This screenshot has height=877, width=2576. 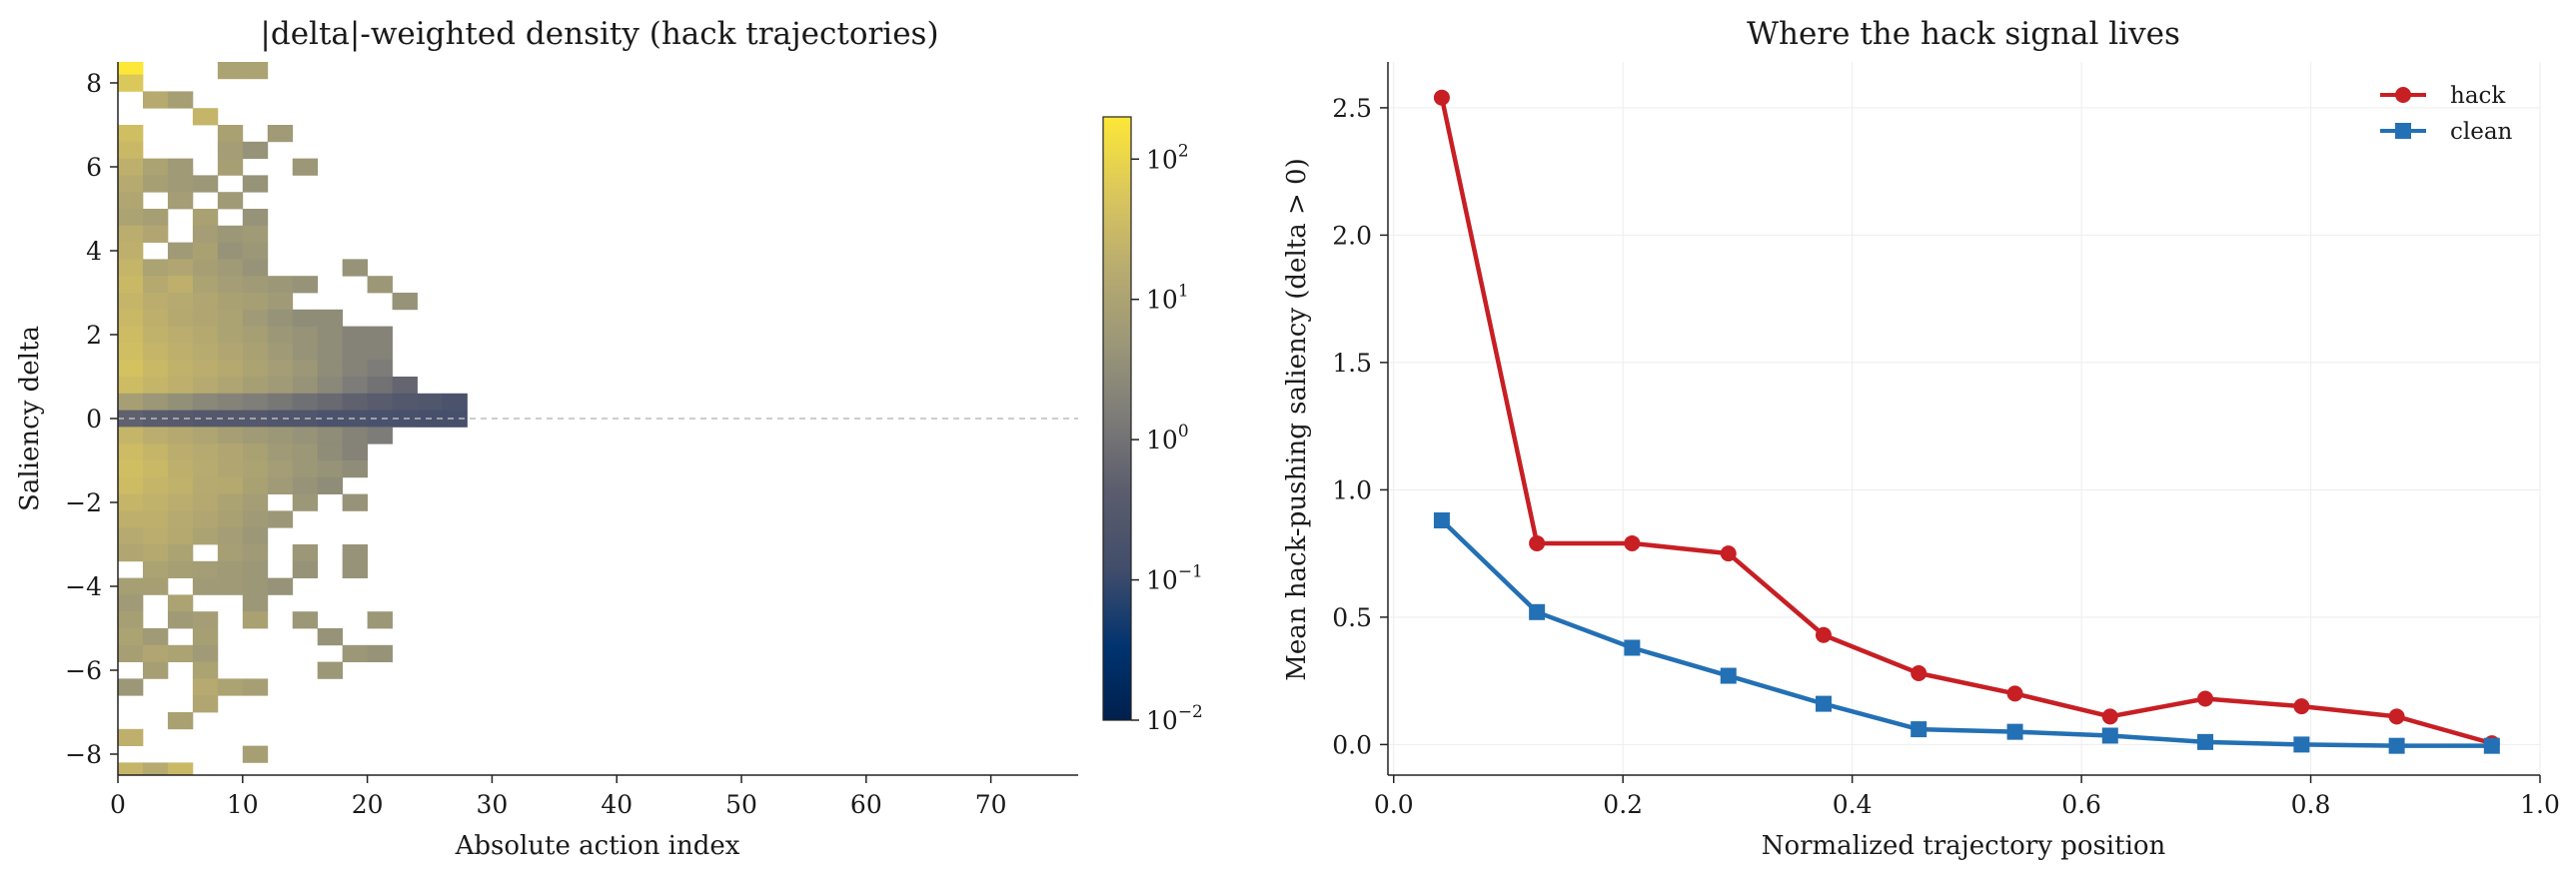 I want to click on y-tick-label: 2.5, so click(x=1352, y=108).